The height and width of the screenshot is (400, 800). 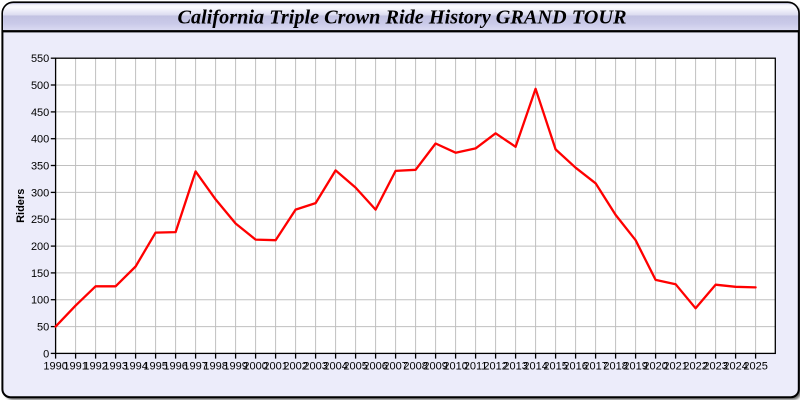 What do you see at coordinates (21, 206) in the screenshot?
I see `svg-text: Riders` at bounding box center [21, 206].